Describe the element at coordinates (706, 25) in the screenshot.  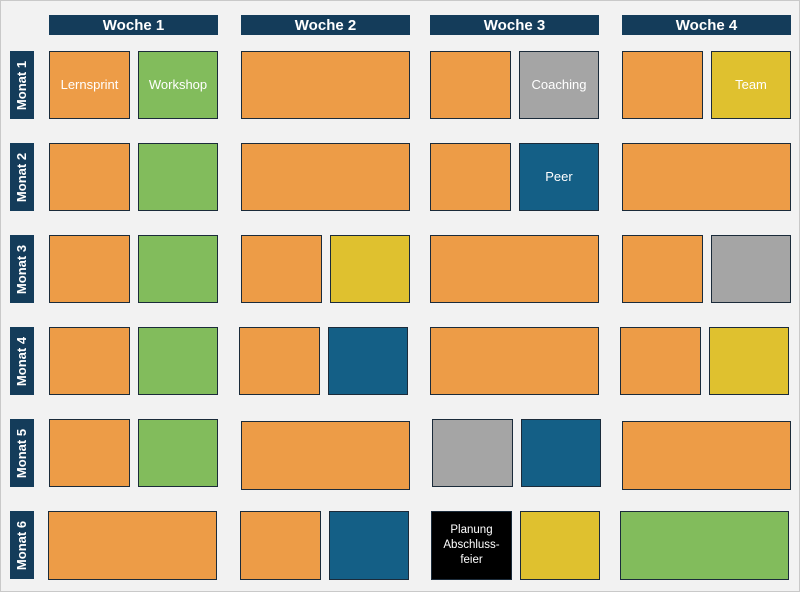
I see `week-header-4: Woche 4` at that location.